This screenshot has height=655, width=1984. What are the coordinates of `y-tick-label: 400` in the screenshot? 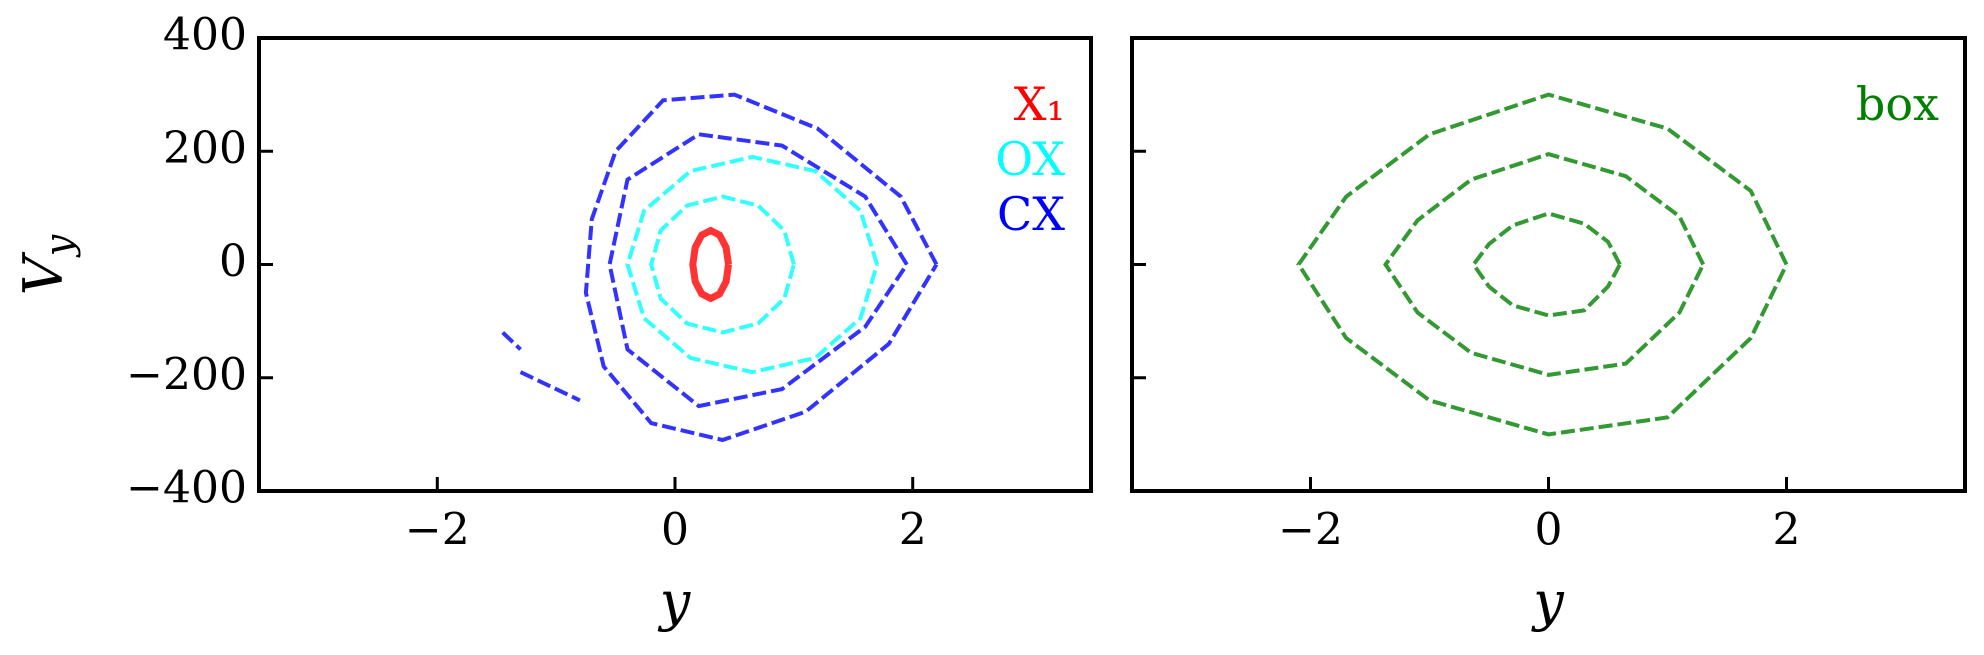 It's located at (205, 35).